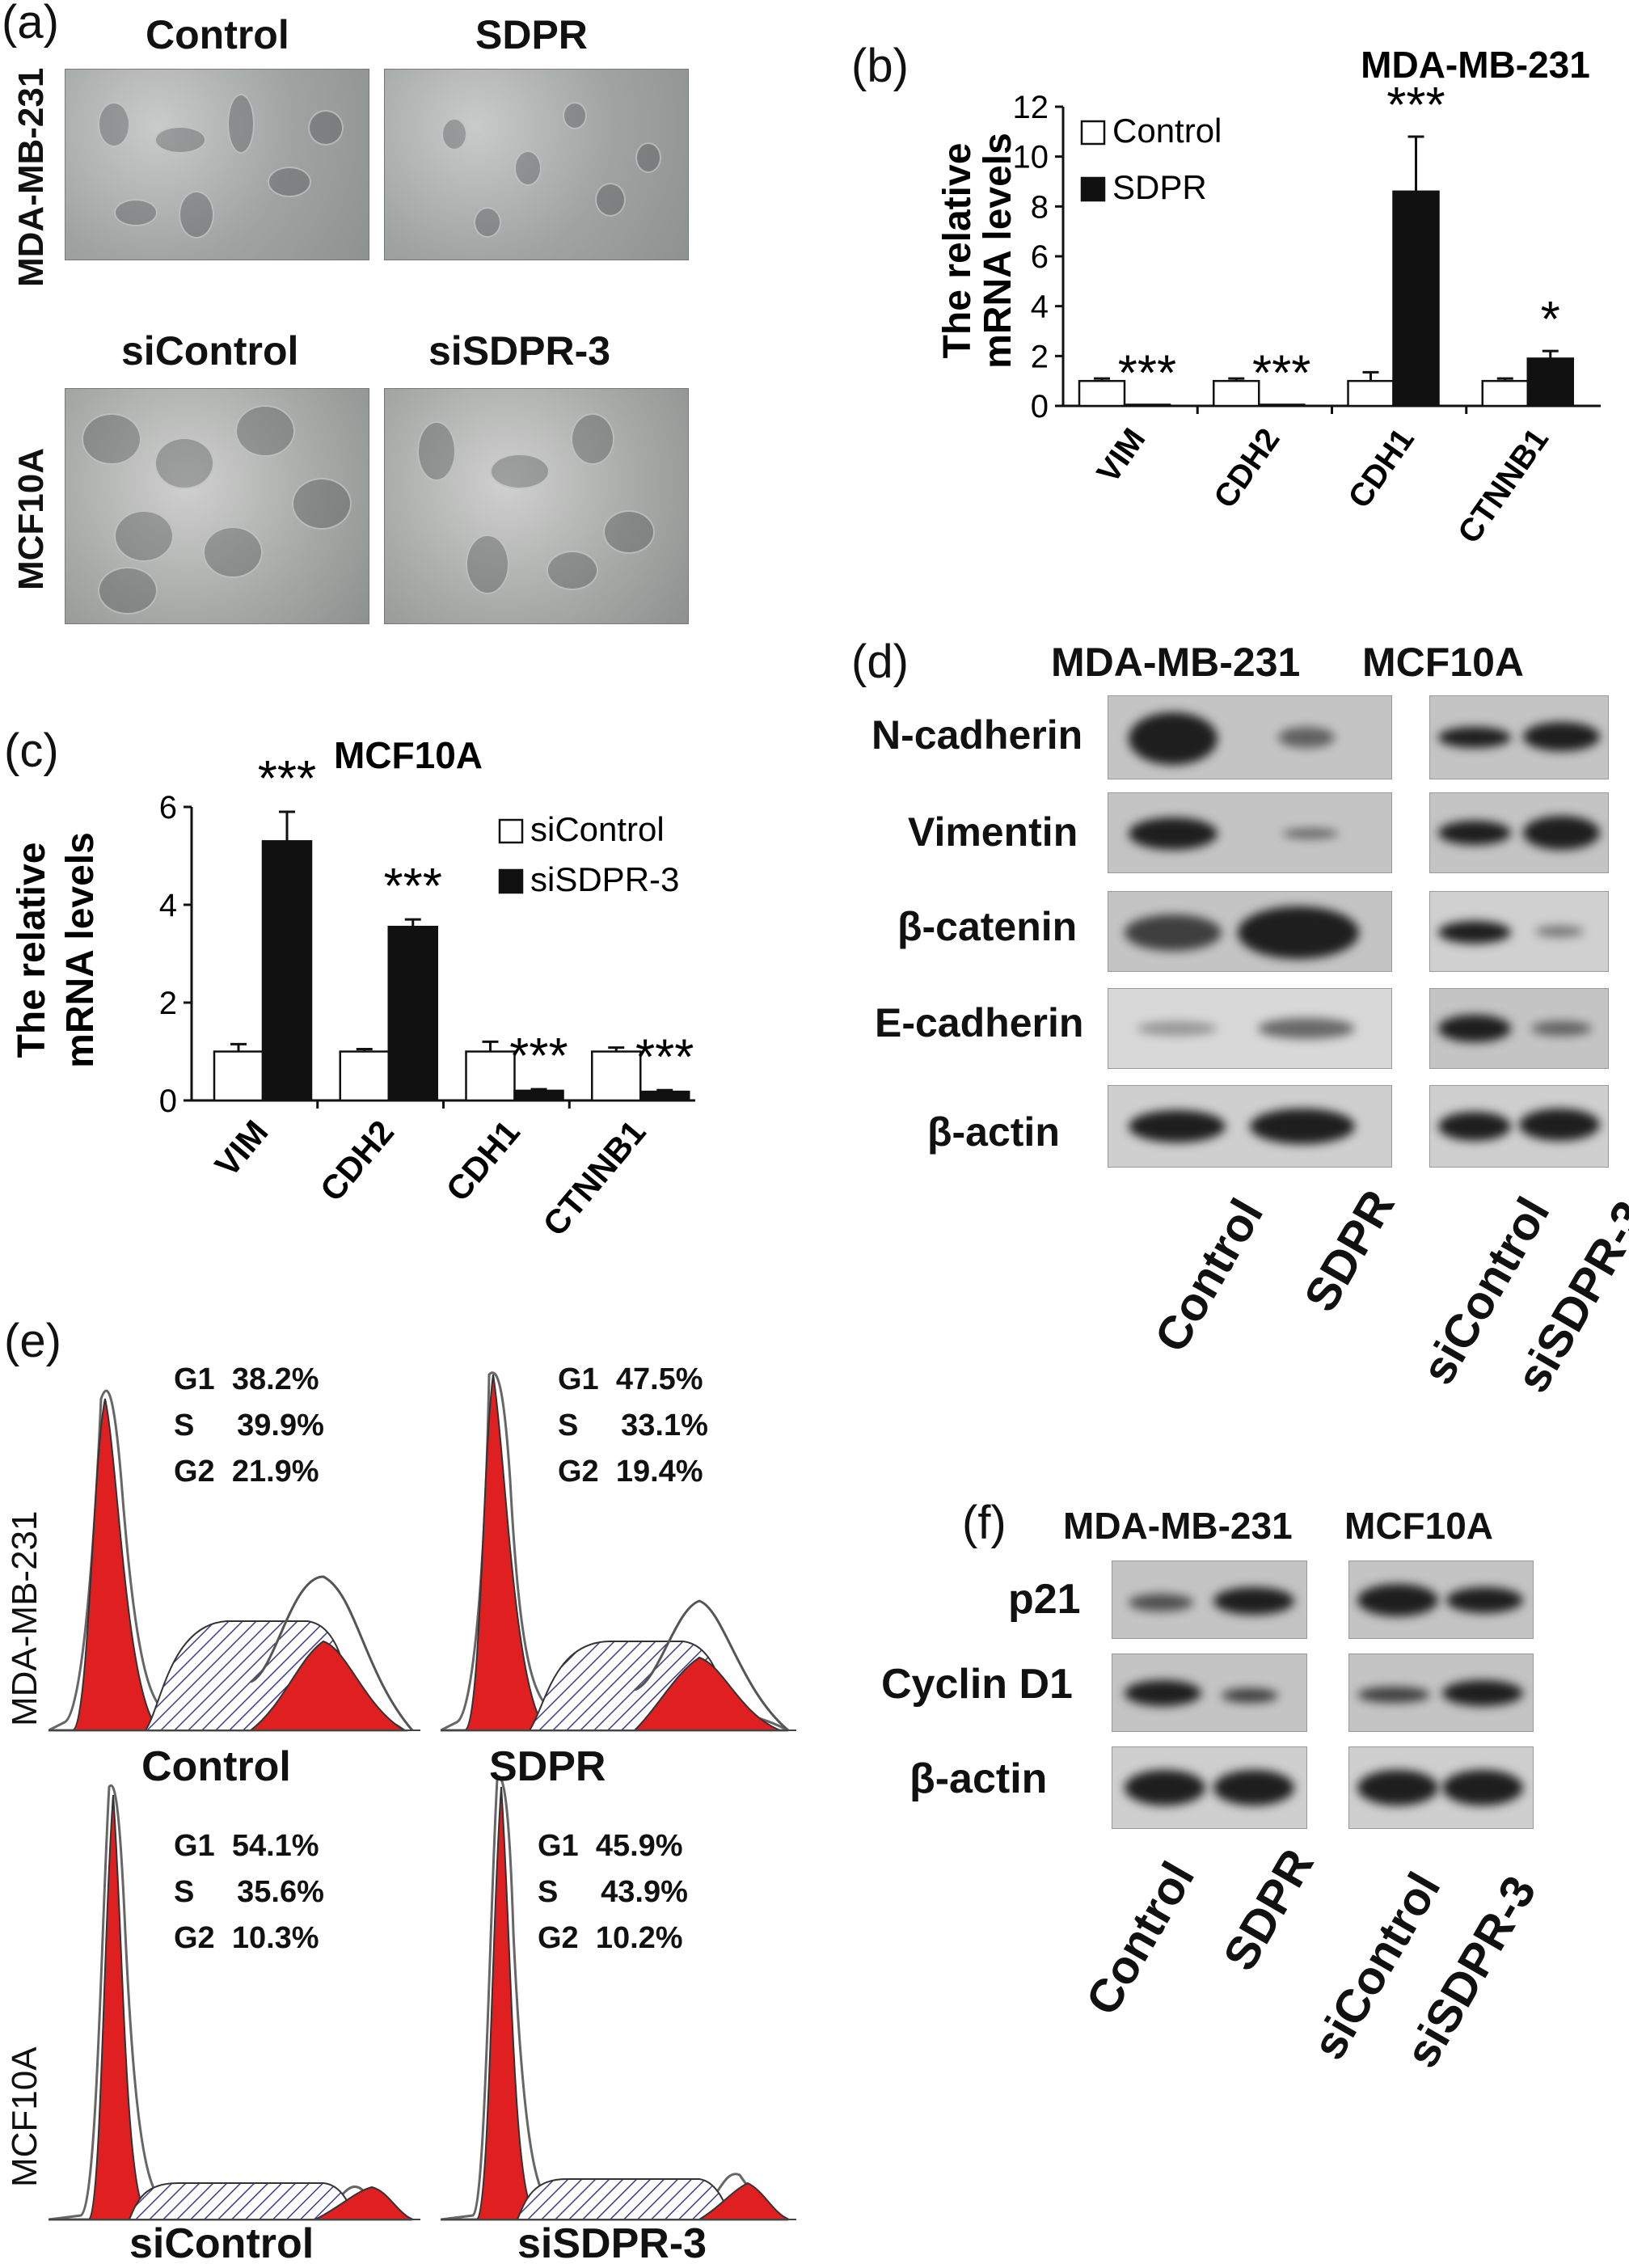 This screenshot has height=2268, width=1629. Describe the element at coordinates (1519, 931) in the screenshot. I see `blot-mcf-bcat` at that location.